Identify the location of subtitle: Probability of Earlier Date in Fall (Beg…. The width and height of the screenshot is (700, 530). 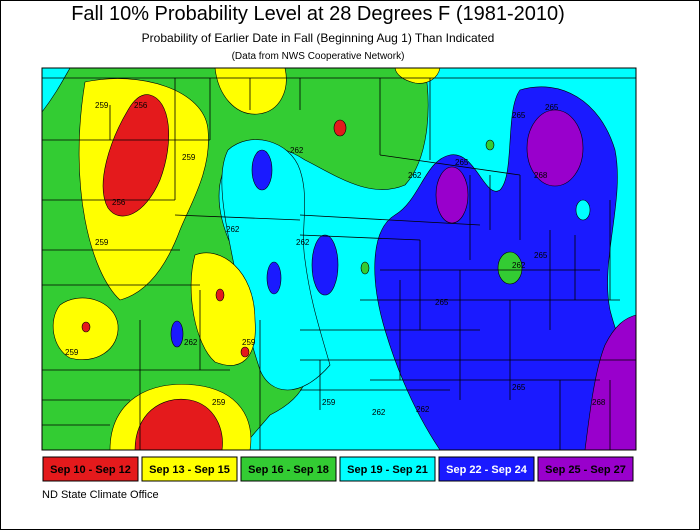
(318, 38).